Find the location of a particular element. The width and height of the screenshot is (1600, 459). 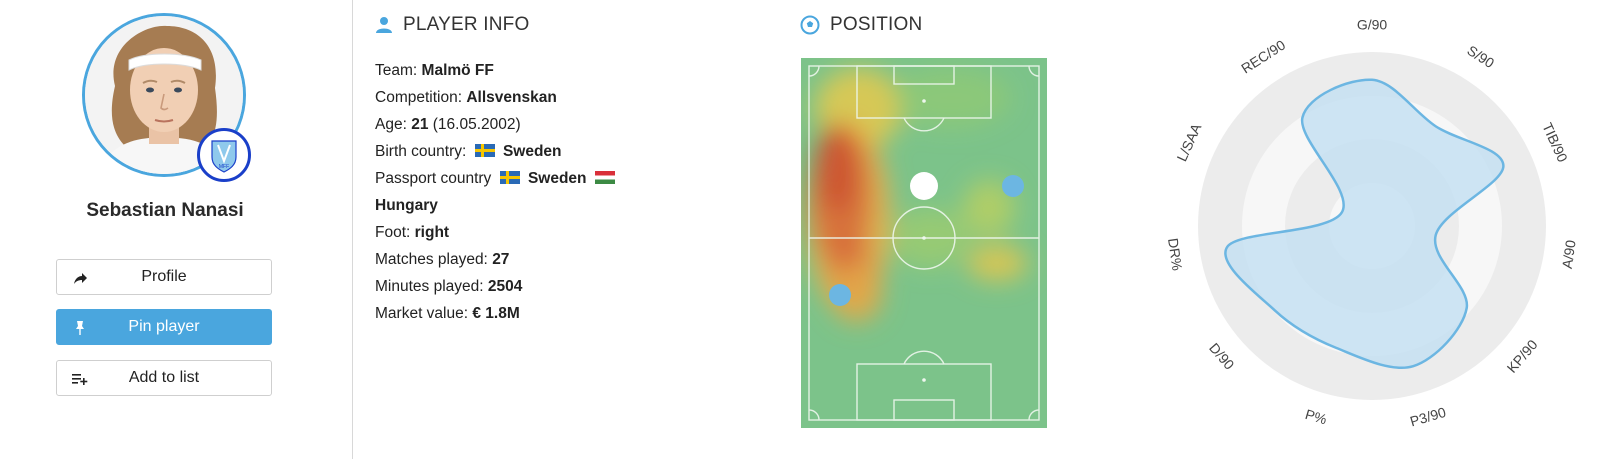

profile-button-label: Profile is located at coordinates (164, 276).